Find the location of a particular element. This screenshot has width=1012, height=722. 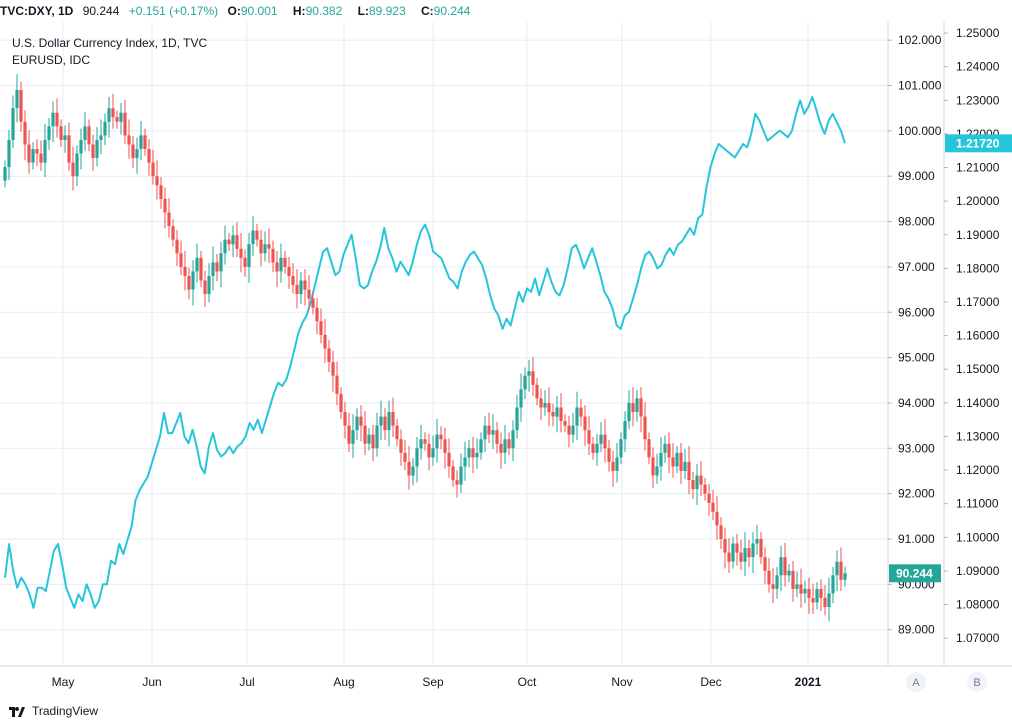

chart-subtitle: EURUSD, IDC is located at coordinates (51, 60).